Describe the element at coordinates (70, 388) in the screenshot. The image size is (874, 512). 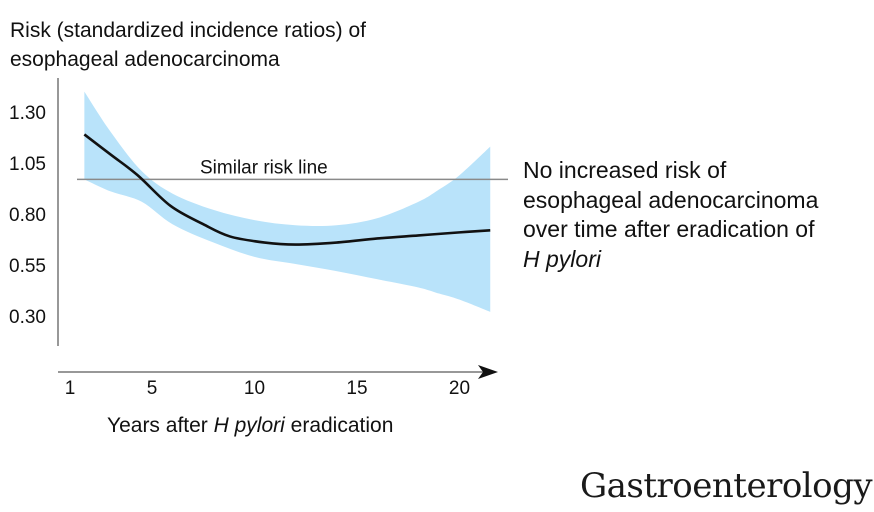
I see `x-tick-label: 1` at that location.